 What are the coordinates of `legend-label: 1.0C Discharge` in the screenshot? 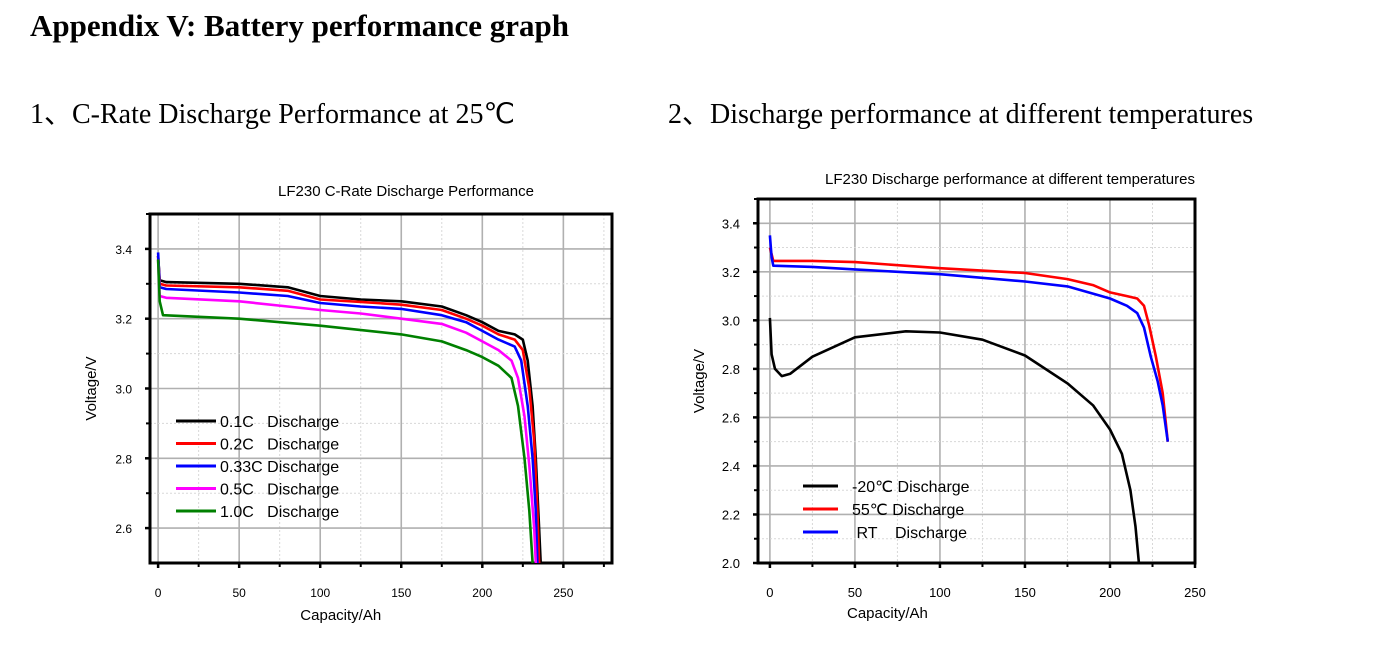 It's located at (279, 512).